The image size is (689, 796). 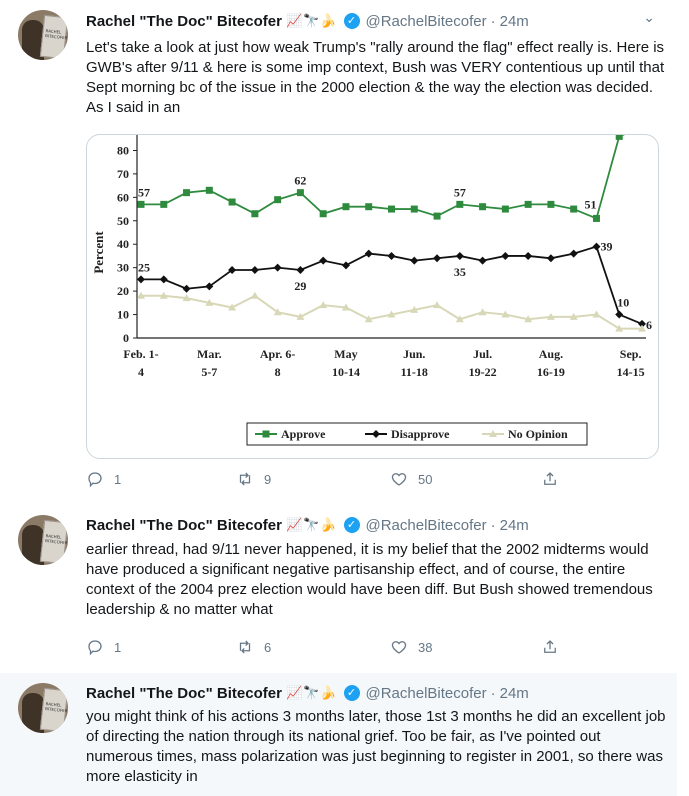 What do you see at coordinates (326, 482) in the screenshot?
I see `tweet-actions: 1 9 50` at bounding box center [326, 482].